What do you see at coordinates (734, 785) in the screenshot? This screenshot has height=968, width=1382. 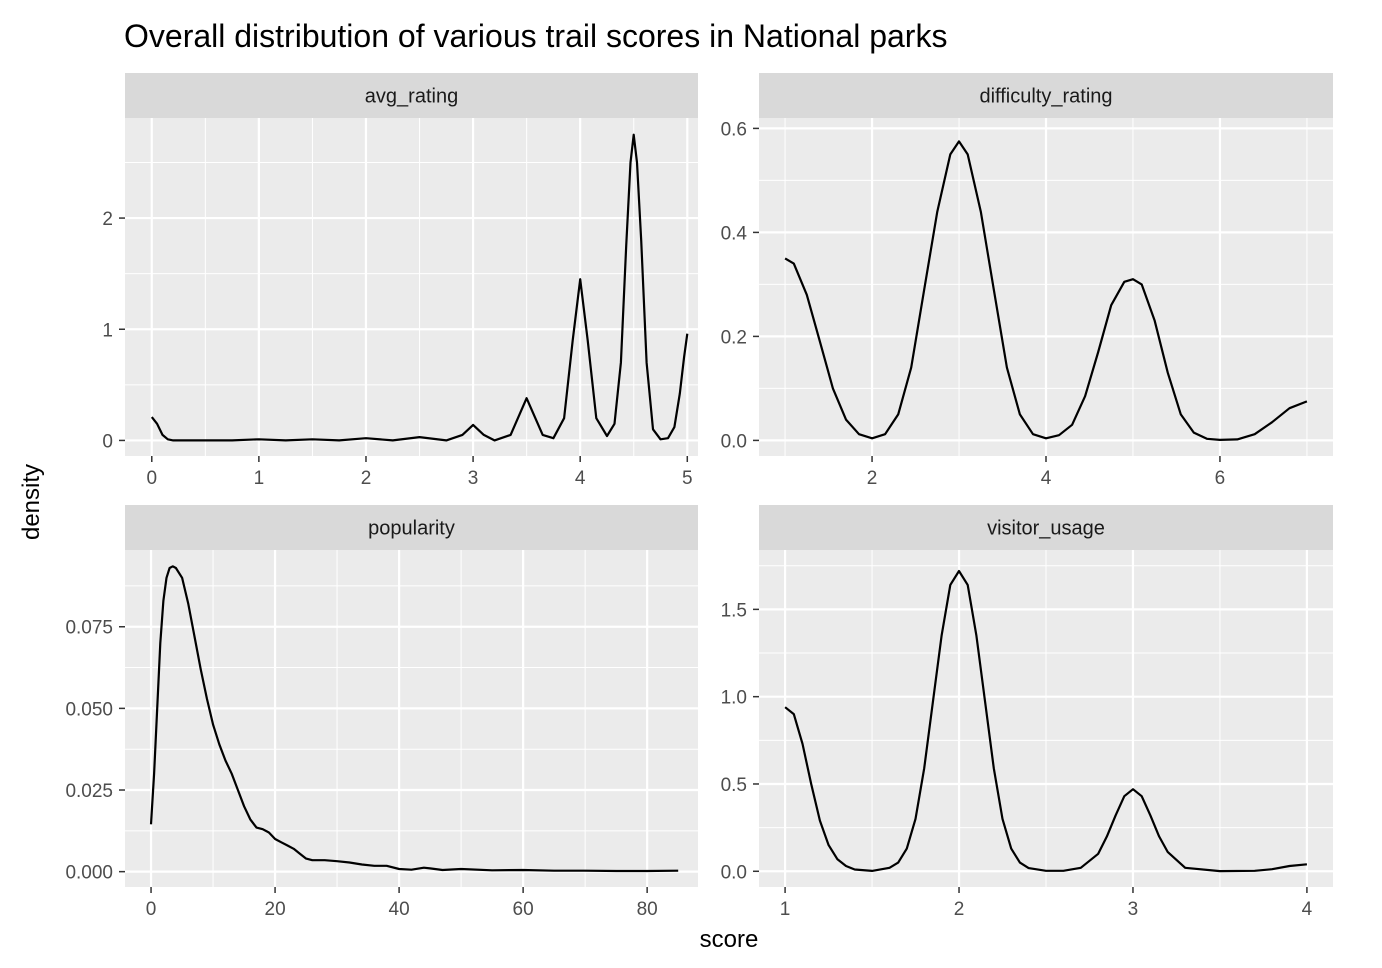 I see `y-tick-label: 0.5` at bounding box center [734, 785].